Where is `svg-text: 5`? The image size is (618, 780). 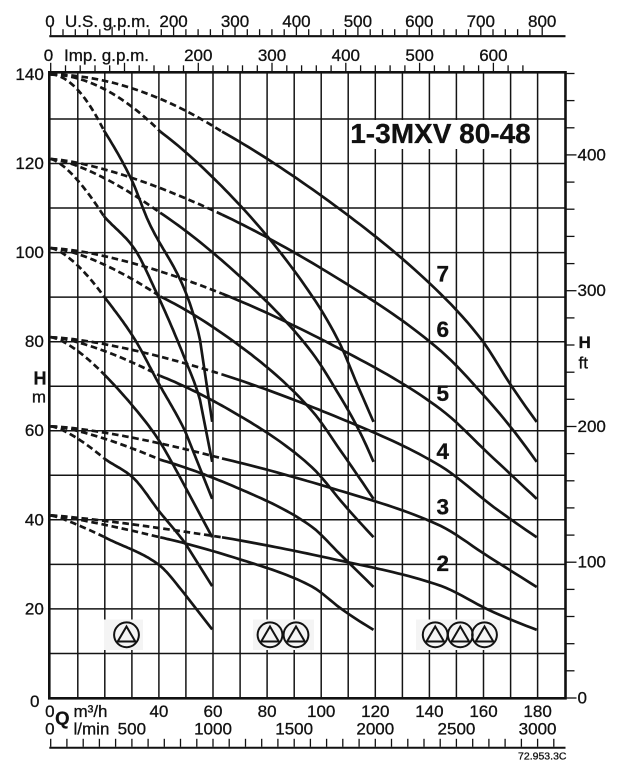
svg-text: 5 is located at coordinates (443, 393).